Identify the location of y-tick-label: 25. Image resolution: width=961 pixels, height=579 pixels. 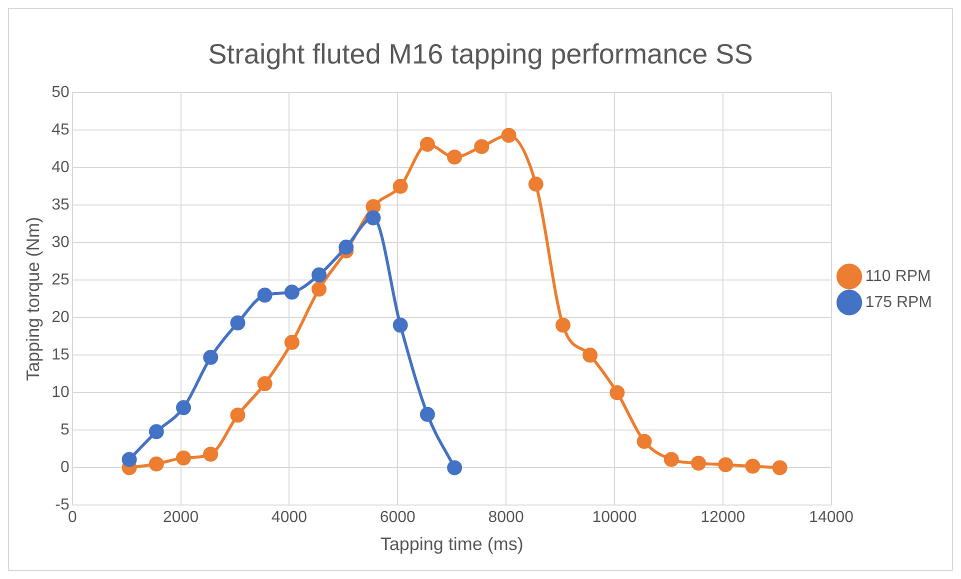
(61, 280).